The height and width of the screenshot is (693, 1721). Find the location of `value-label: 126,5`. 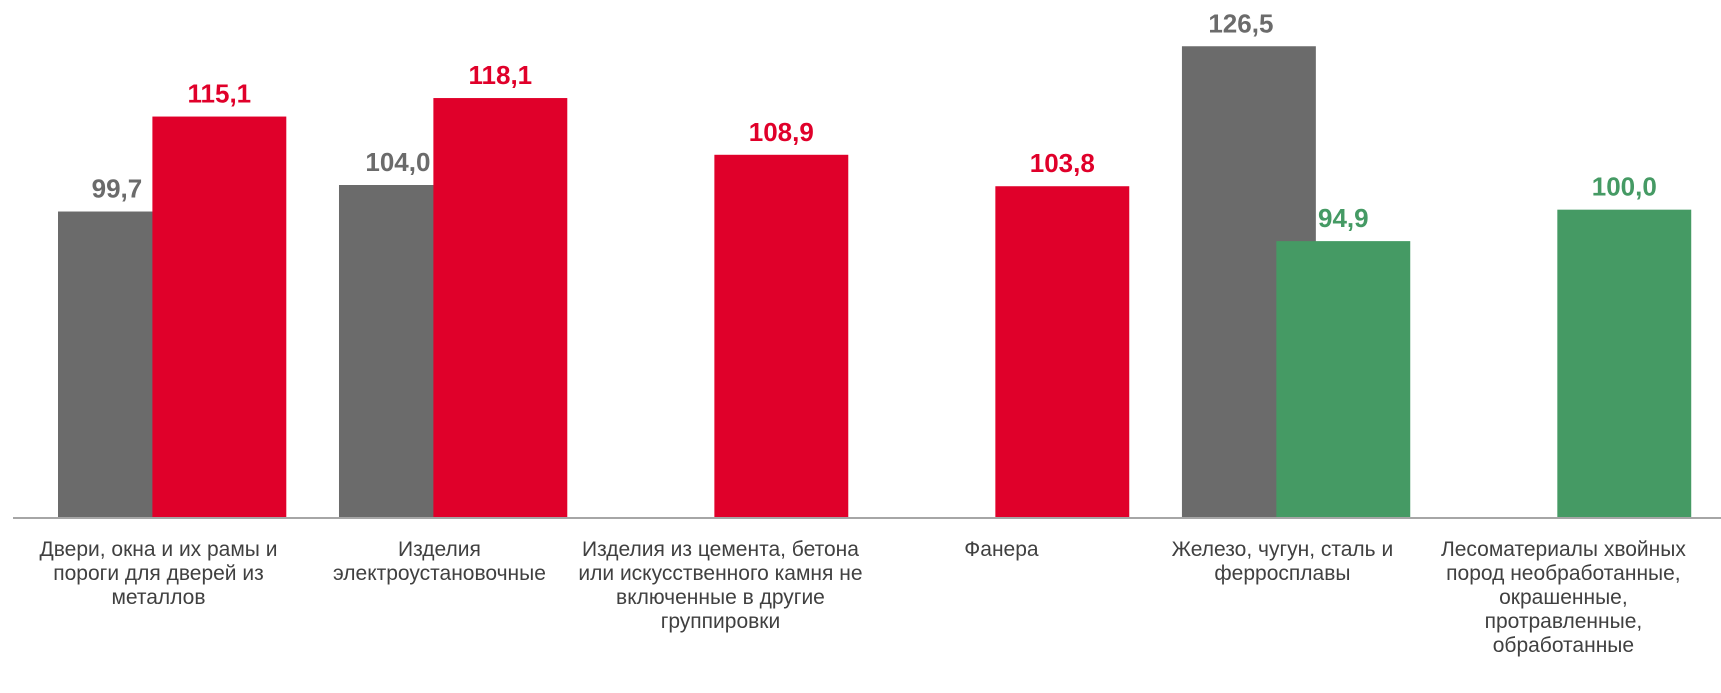

value-label: 126,5 is located at coordinates (1240, 23).